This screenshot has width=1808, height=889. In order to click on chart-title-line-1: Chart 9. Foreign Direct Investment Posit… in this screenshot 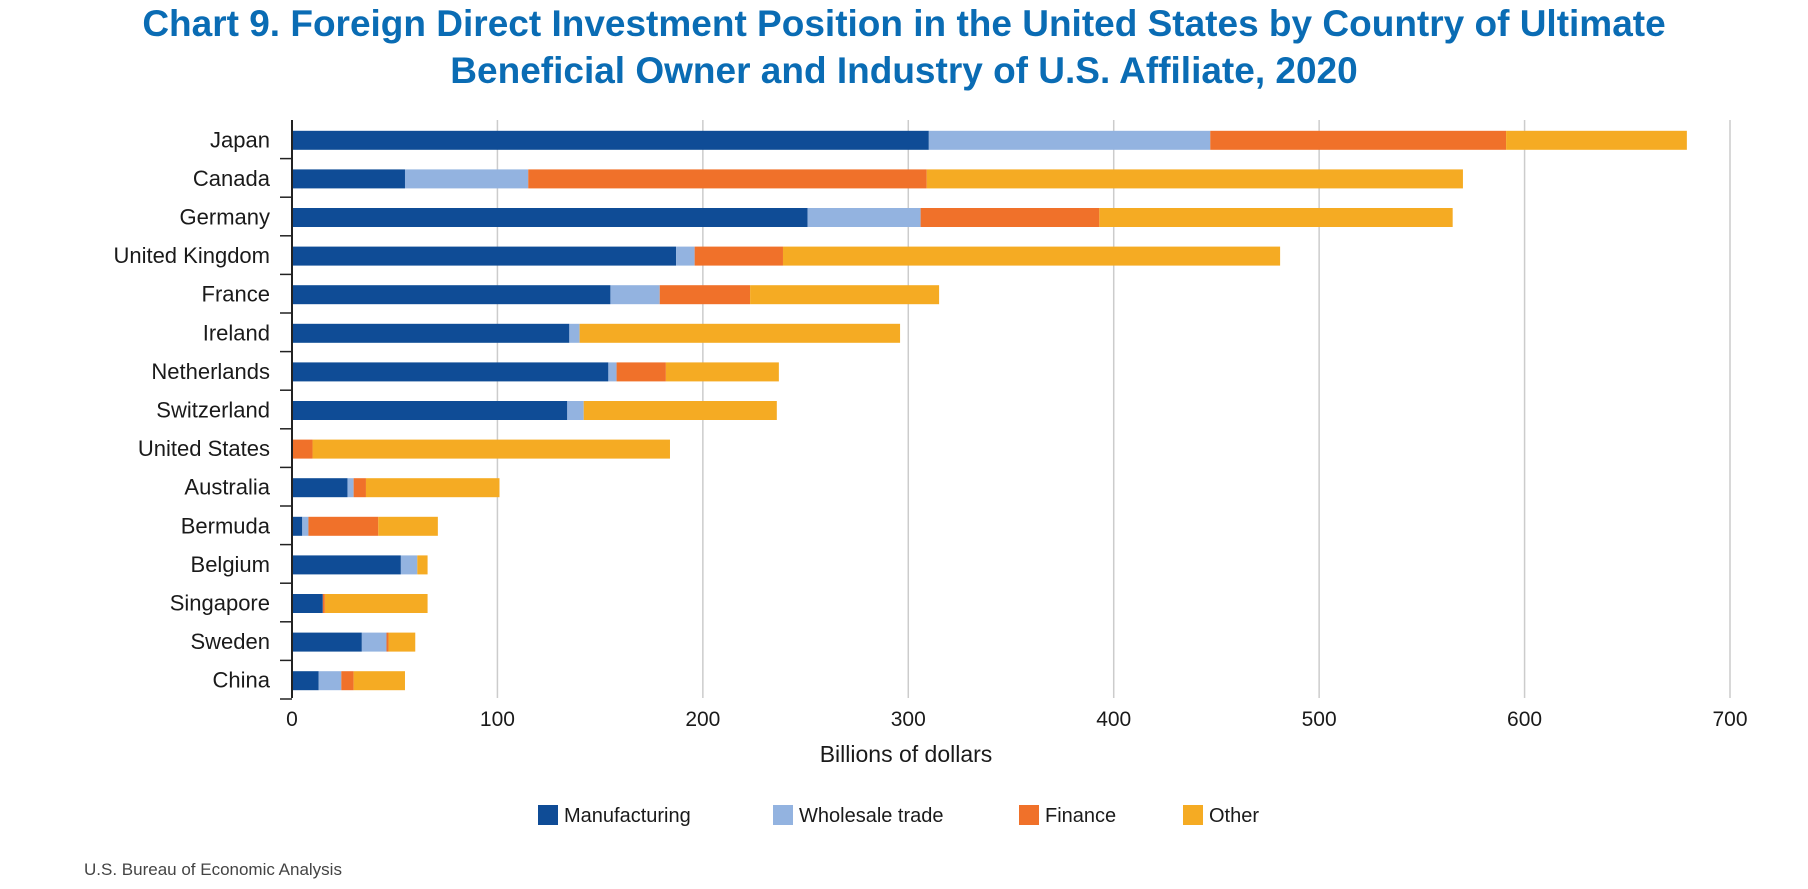, I will do `click(904, 23)`.